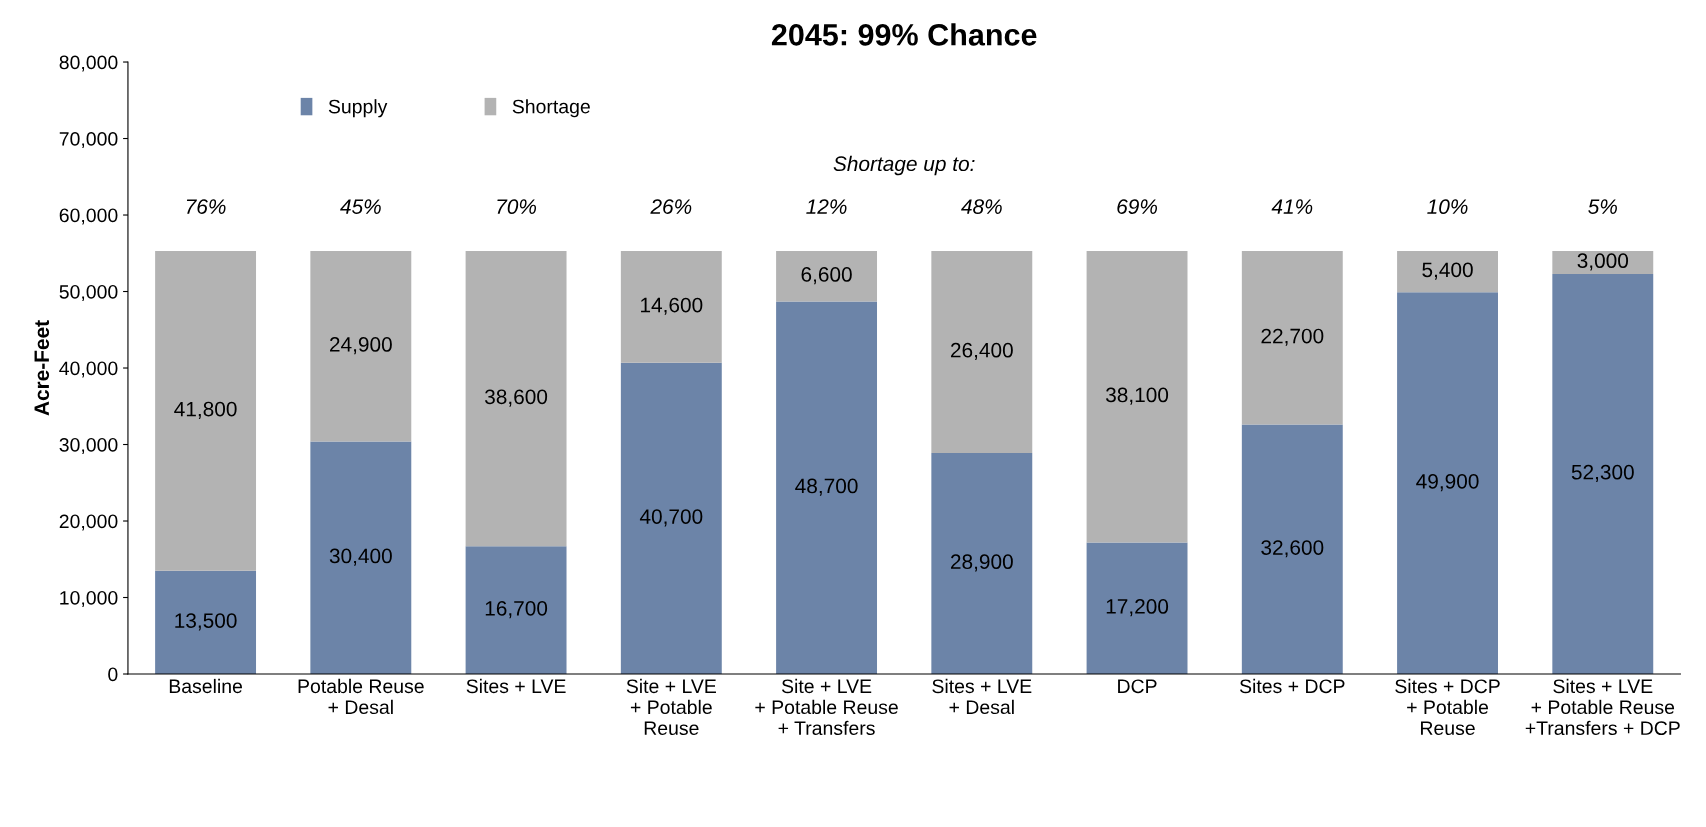 Image resolution: width=1706 pixels, height=827 pixels. What do you see at coordinates (88, 522) in the screenshot?
I see `y-tick-label: 20,000` at bounding box center [88, 522].